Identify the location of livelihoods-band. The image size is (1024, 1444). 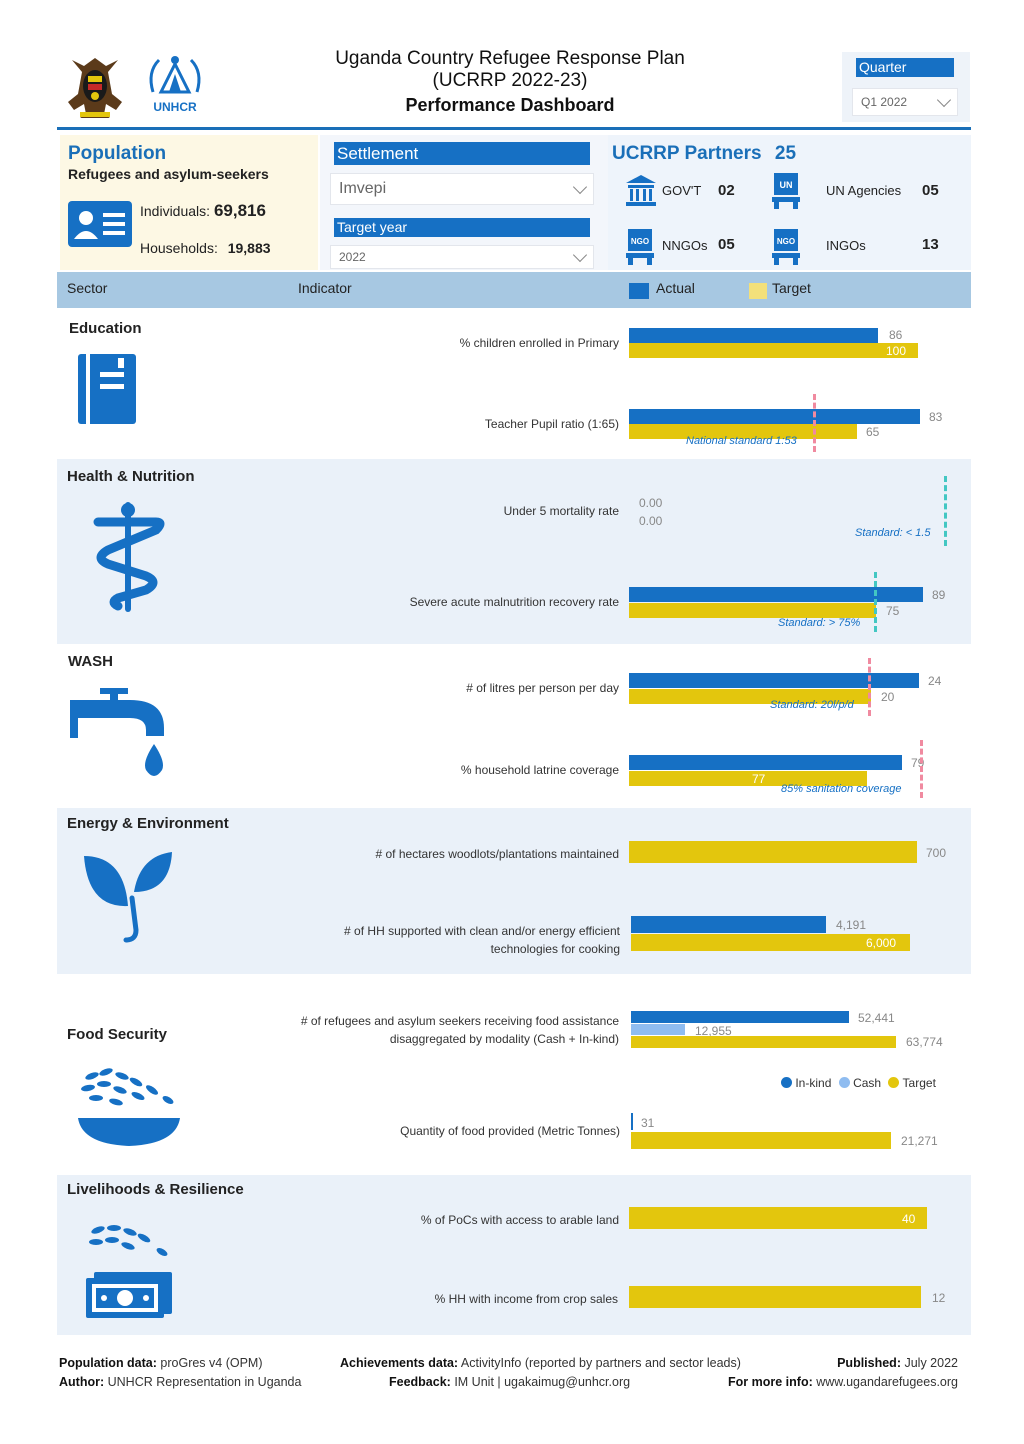
(514, 1255).